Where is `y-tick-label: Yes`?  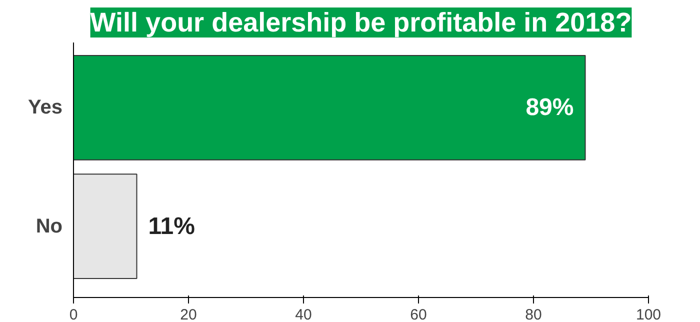 y-tick-label: Yes is located at coordinates (45, 107).